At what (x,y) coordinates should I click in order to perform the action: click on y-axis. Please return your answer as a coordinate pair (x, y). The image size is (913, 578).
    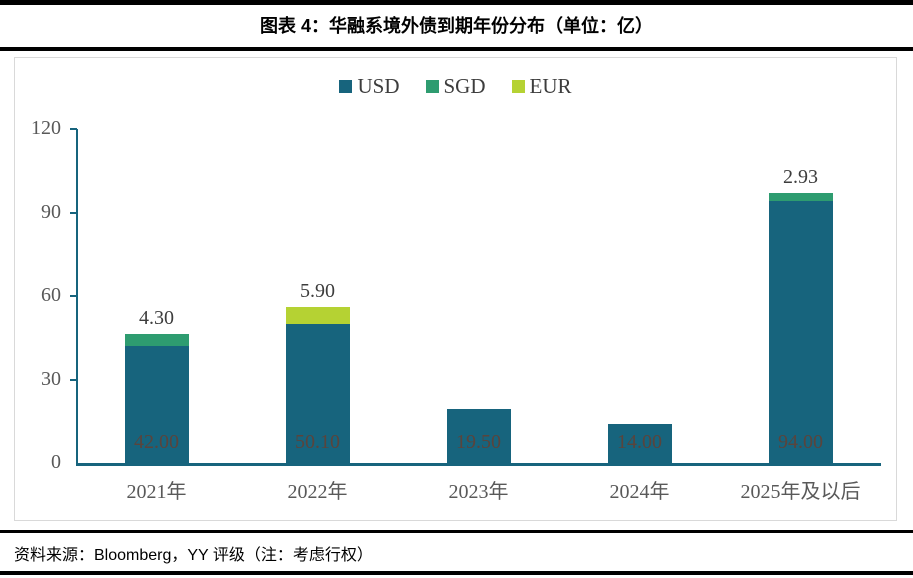
    Looking at the image, I should click on (77, 296).